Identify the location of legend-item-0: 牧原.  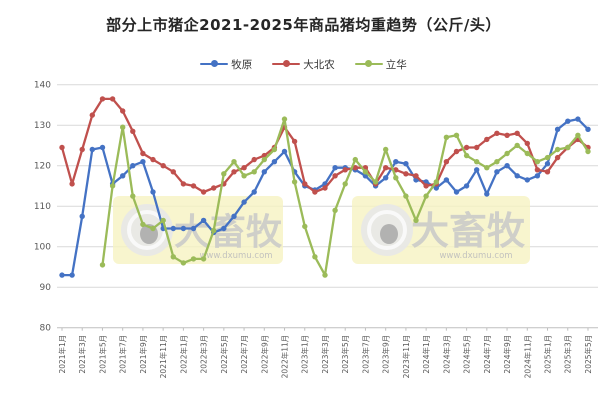
(226, 64).